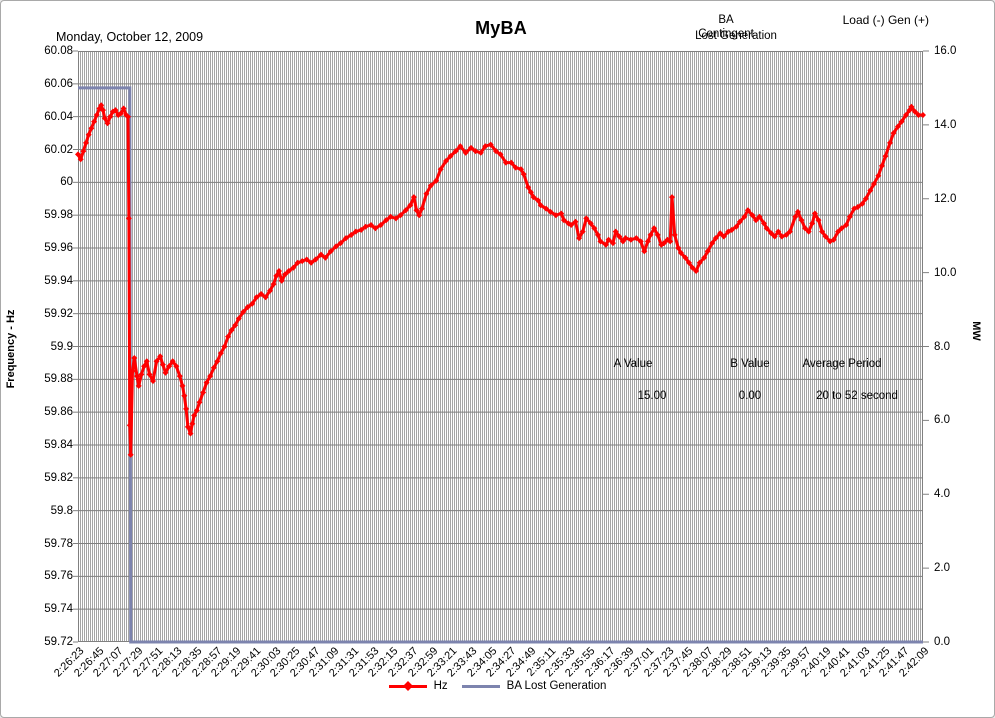  Describe the element at coordinates (842, 364) in the screenshot. I see `average-period-label: Average Period` at that location.